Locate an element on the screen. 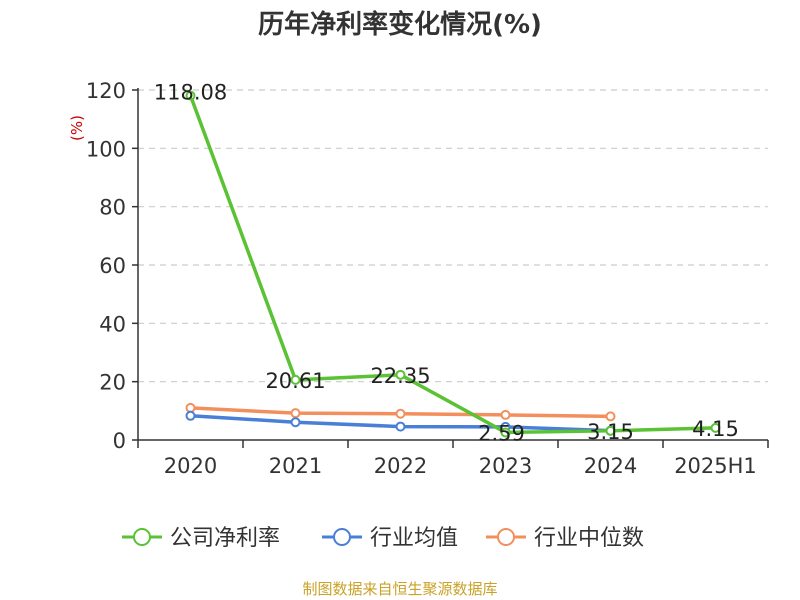 This screenshot has width=800, height=600. data-label: 4.15 is located at coordinates (715, 429).